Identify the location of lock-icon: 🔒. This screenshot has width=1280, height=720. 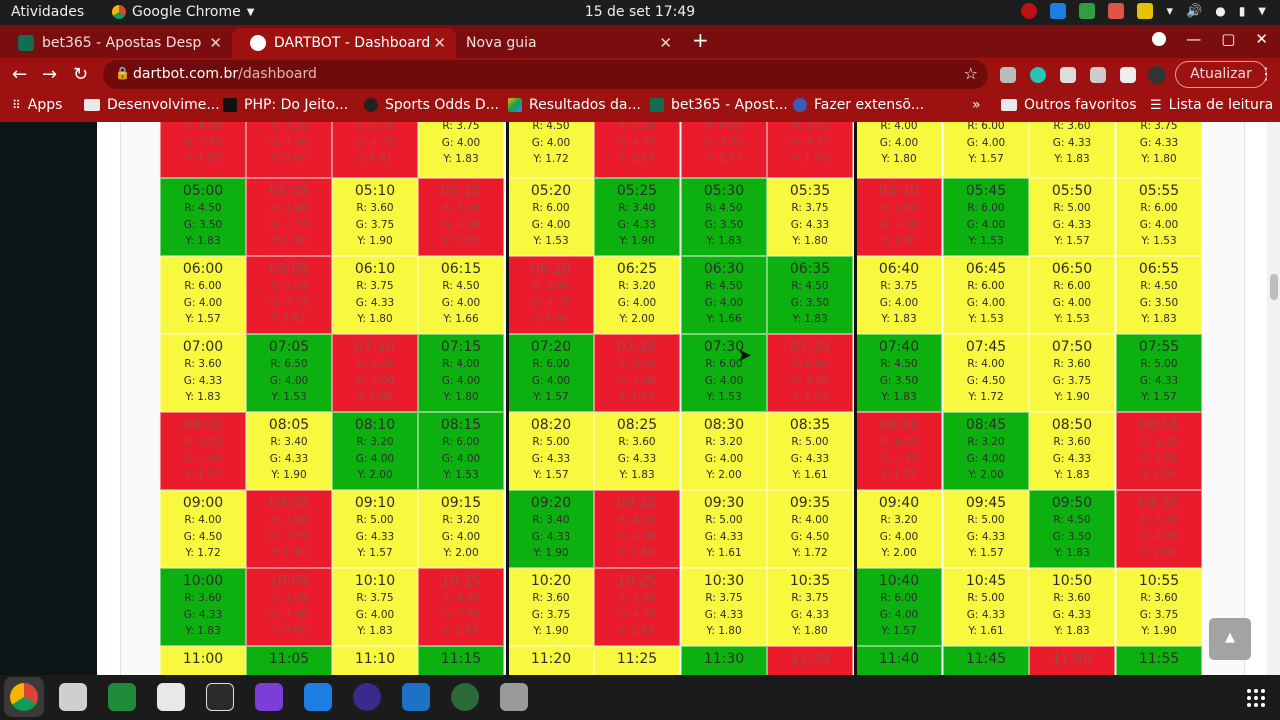
(122, 73).